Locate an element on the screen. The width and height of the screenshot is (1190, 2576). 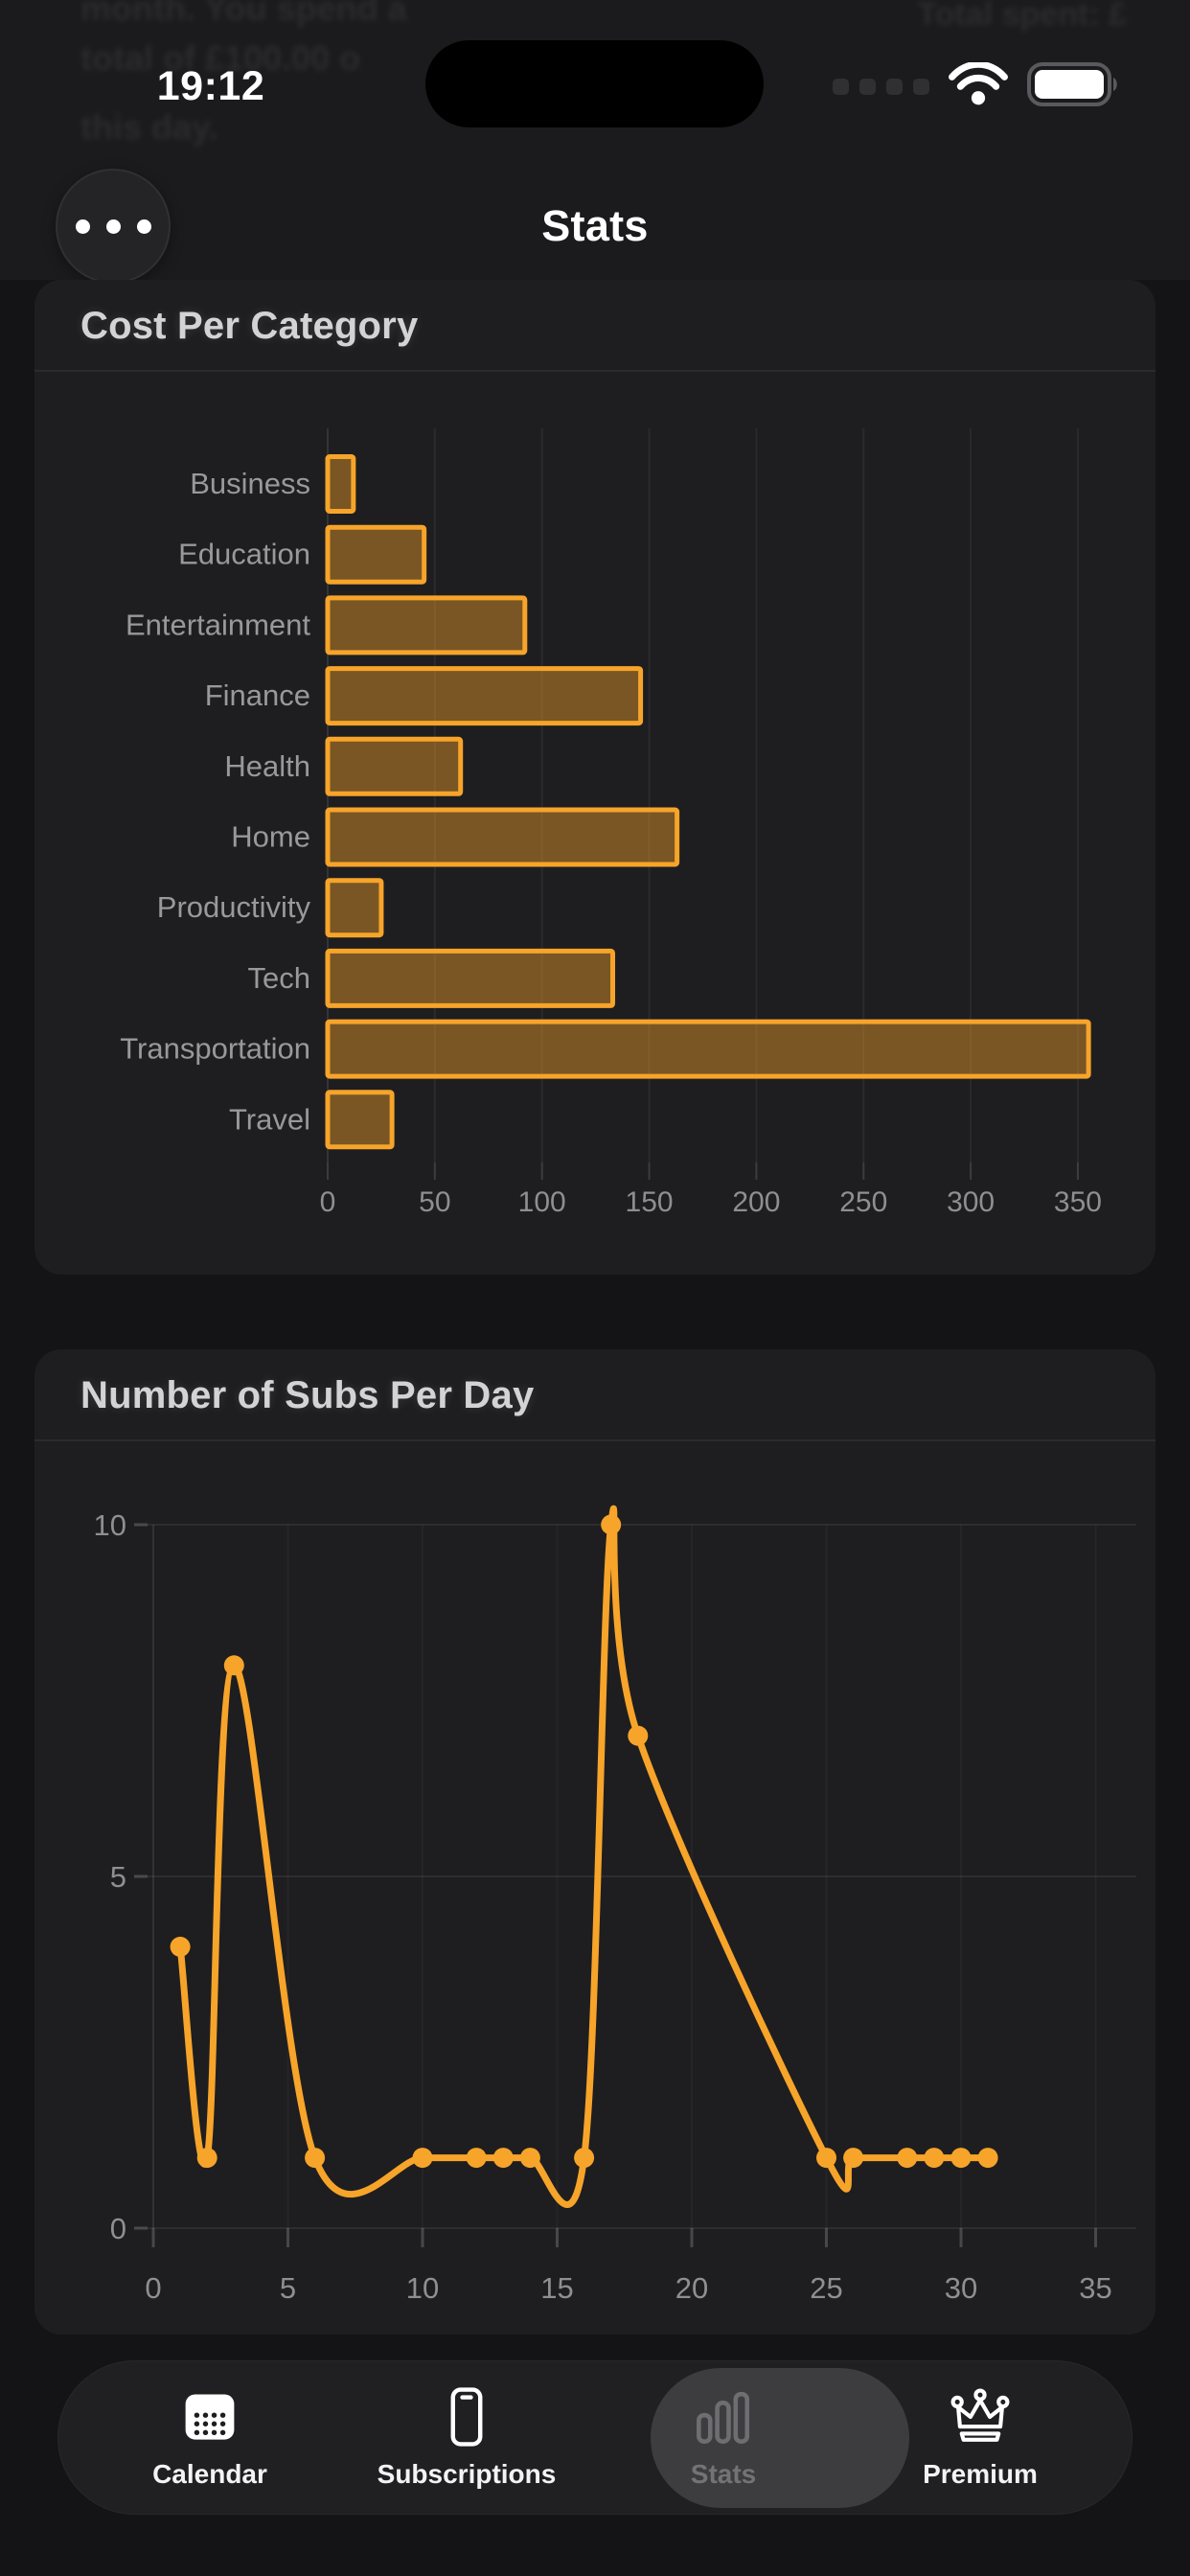
svg-text: Travel is located at coordinates (270, 1119).